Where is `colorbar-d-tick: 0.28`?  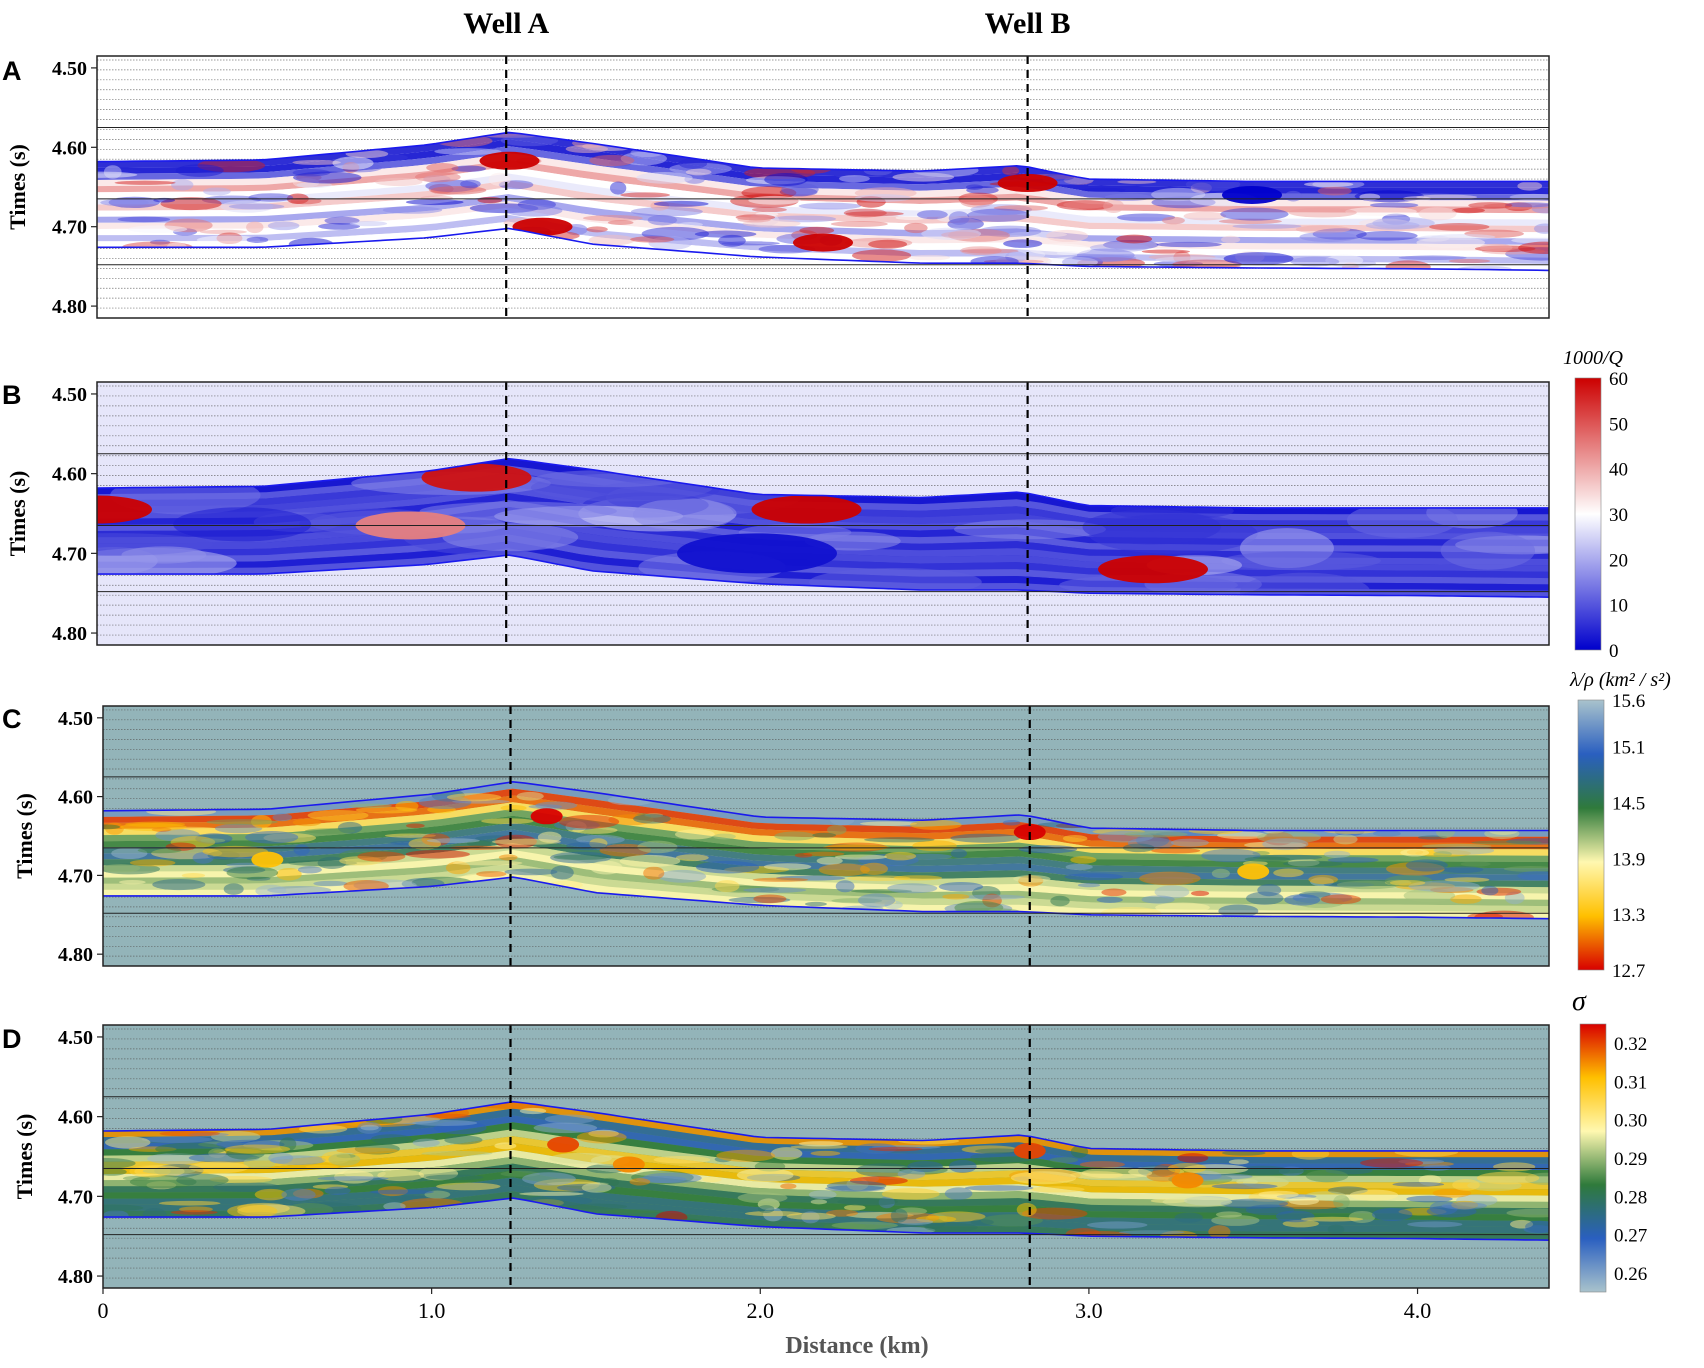
colorbar-d-tick: 0.28 is located at coordinates (1630, 1197).